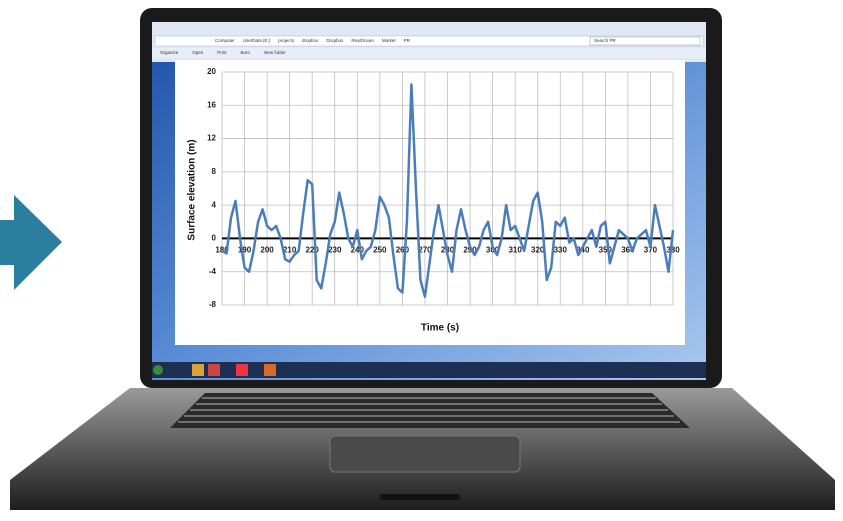 This screenshot has height=521, width=843. What do you see at coordinates (214, 204) in the screenshot?
I see `y-tick-label: 4` at bounding box center [214, 204].